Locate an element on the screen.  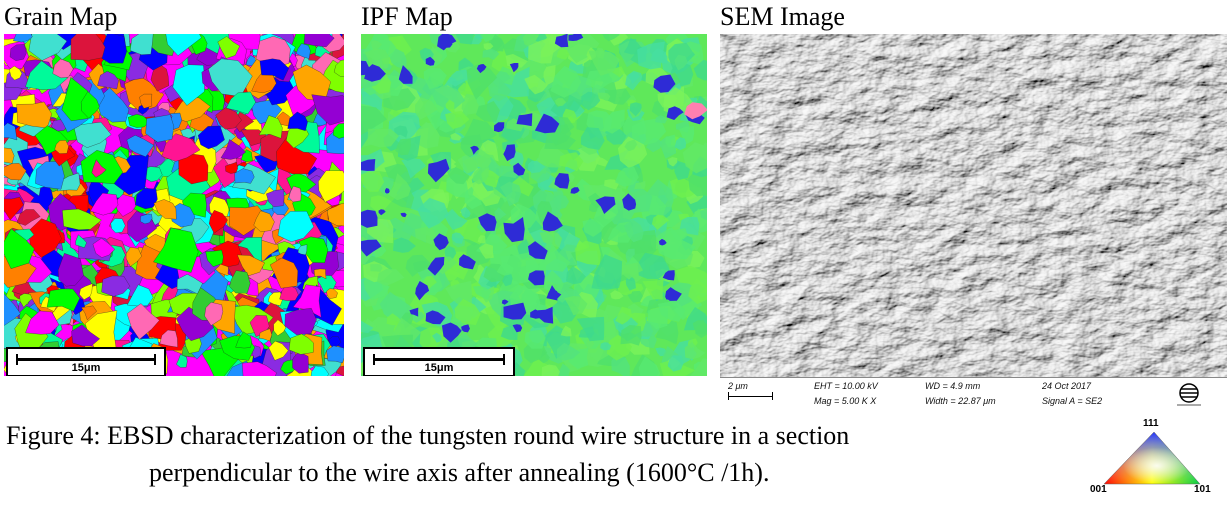
ipf-key-triangle is located at coordinates (1152, 458).